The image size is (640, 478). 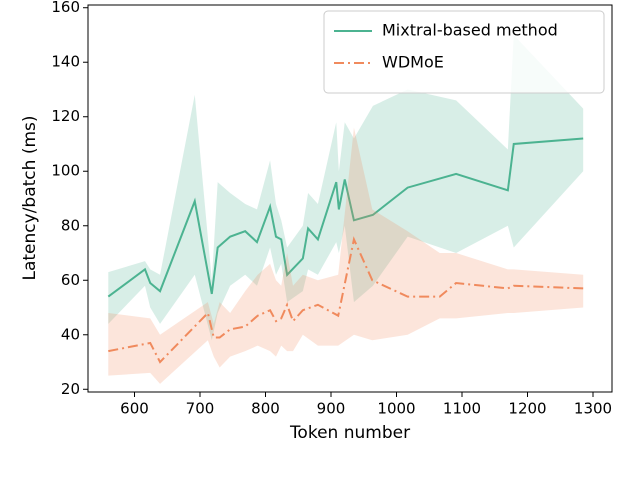 What do you see at coordinates (462, 409) in the screenshot?
I see `x-tick-label: 1100` at bounding box center [462, 409].